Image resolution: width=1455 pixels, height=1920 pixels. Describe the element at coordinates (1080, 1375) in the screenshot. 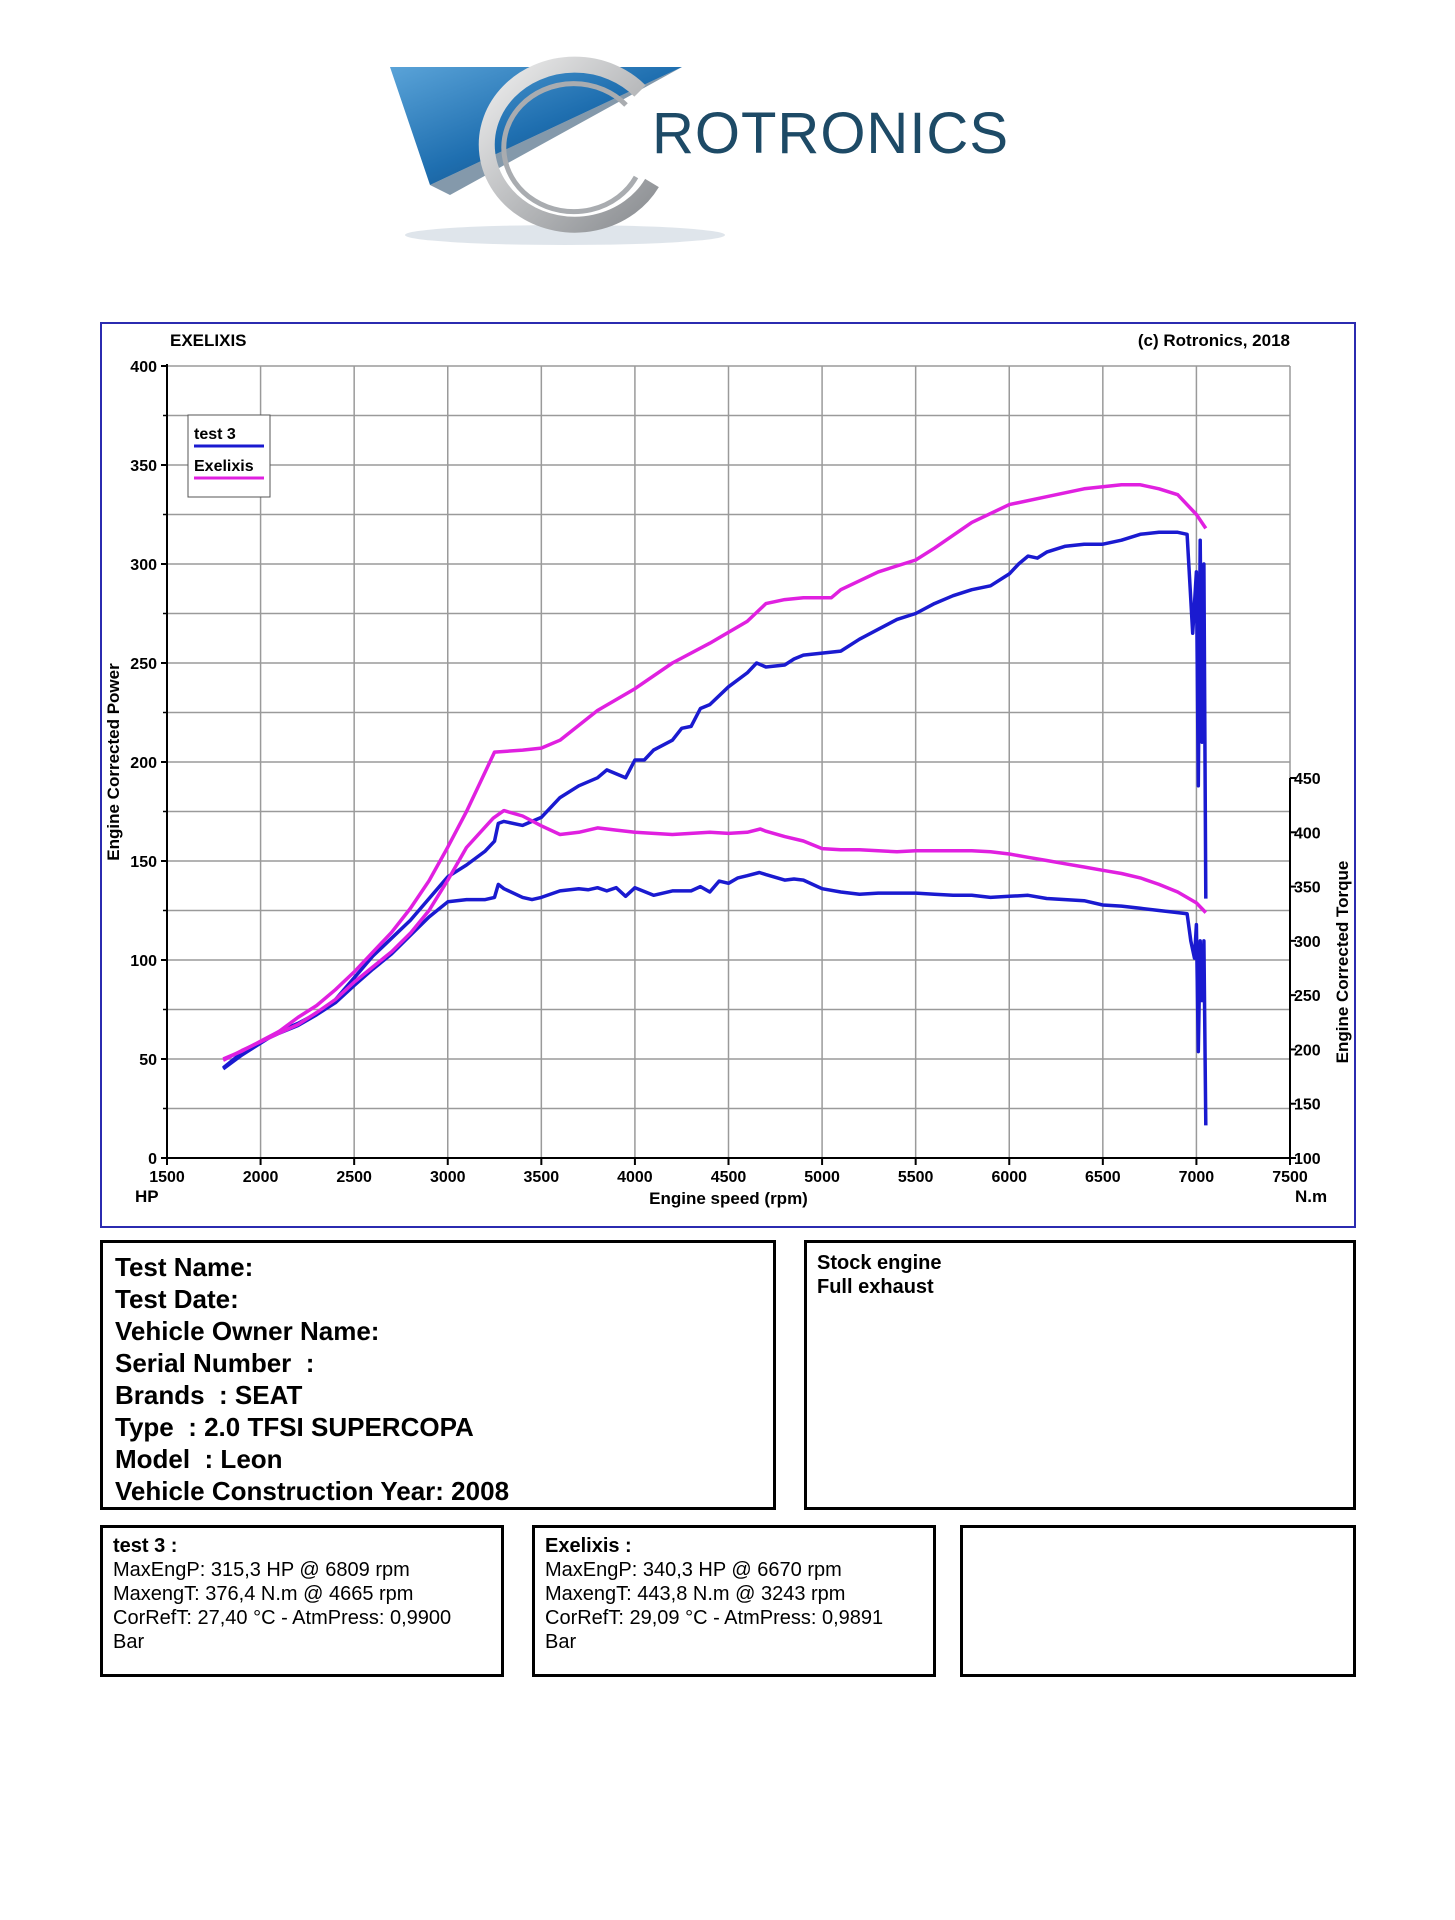

I see `notes-box: Stock engine Full exhaust` at that location.